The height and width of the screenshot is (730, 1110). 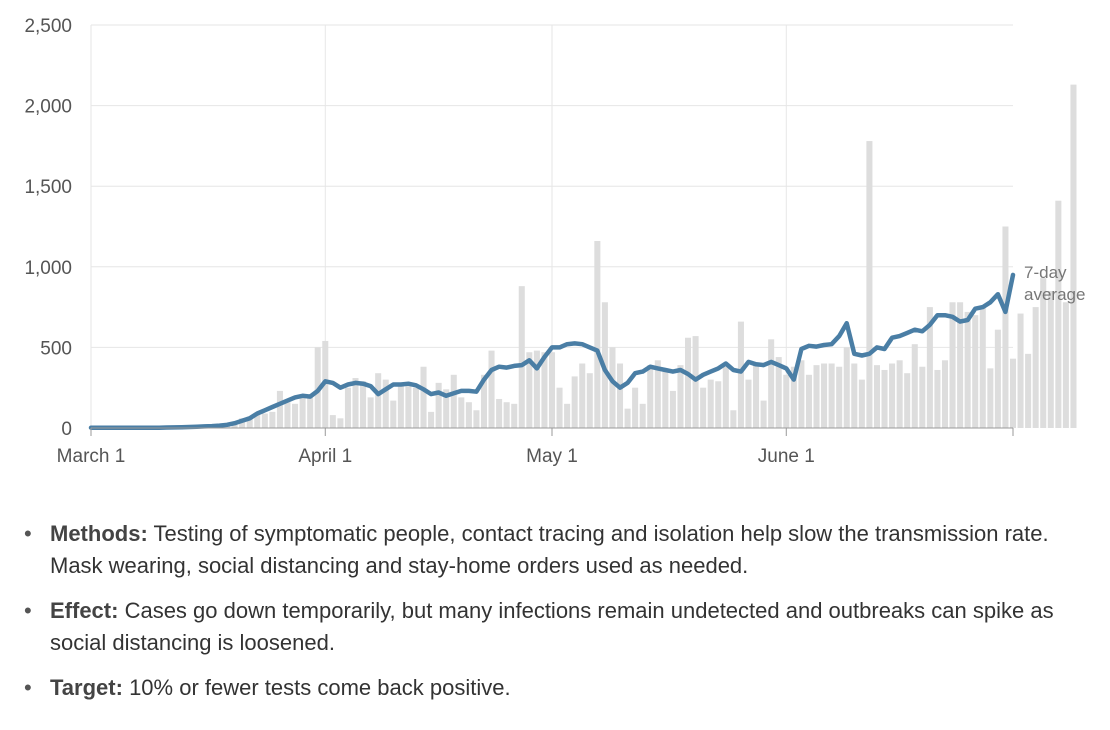 What do you see at coordinates (552, 456) in the screenshot?
I see `x-tick-label: May 1` at bounding box center [552, 456].